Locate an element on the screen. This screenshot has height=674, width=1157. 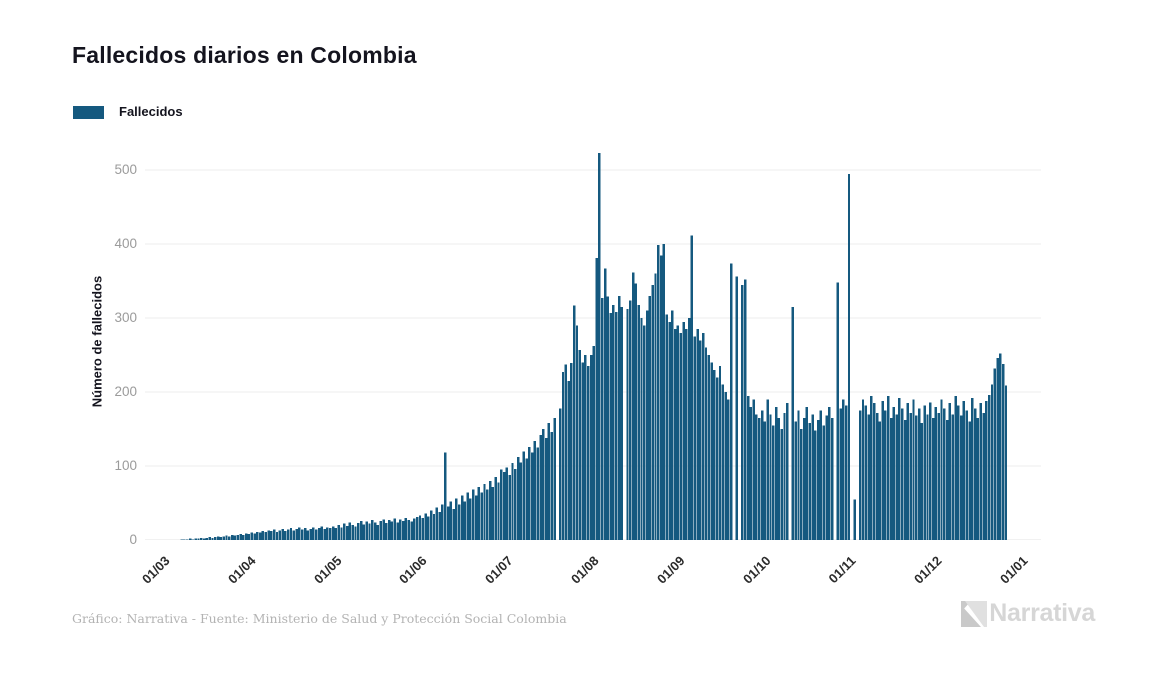
legend: Fallecidos is located at coordinates (128, 111).